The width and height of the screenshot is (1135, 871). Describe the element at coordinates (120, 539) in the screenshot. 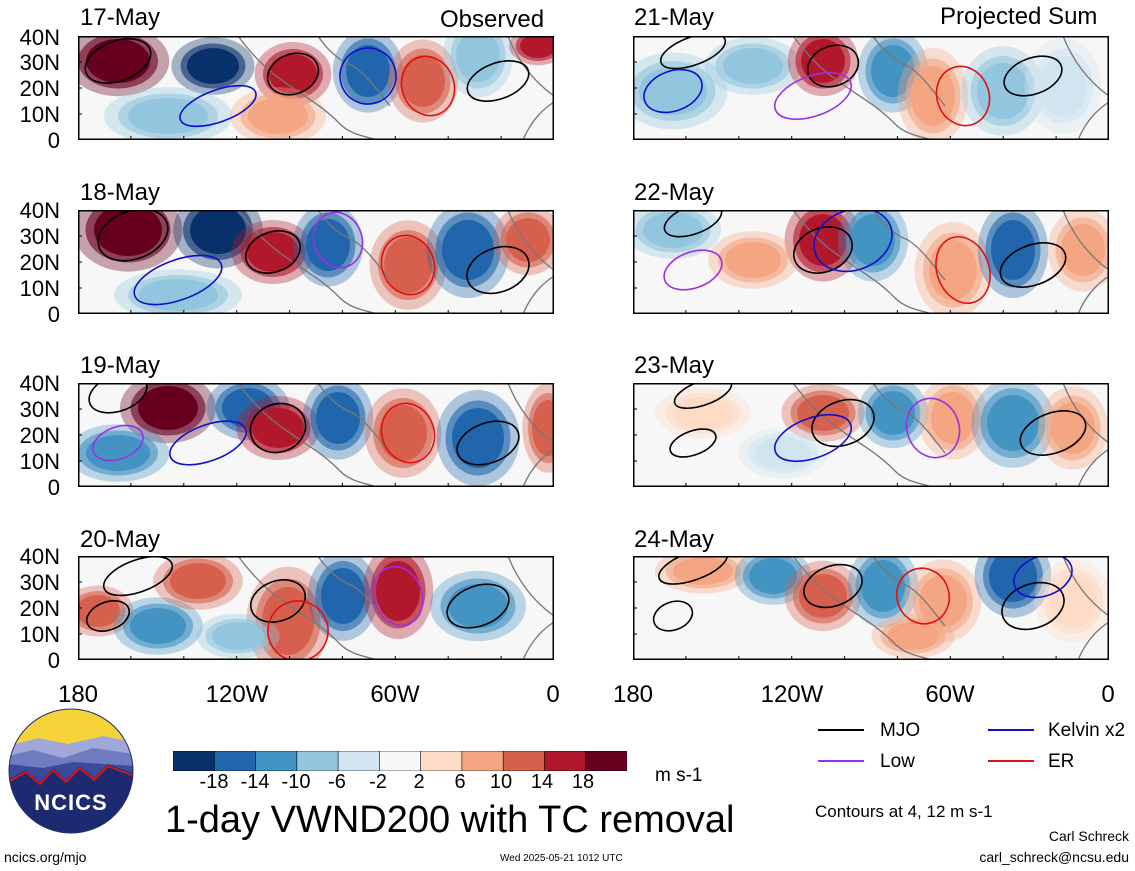

I see `panel-date-label: 20-May` at that location.